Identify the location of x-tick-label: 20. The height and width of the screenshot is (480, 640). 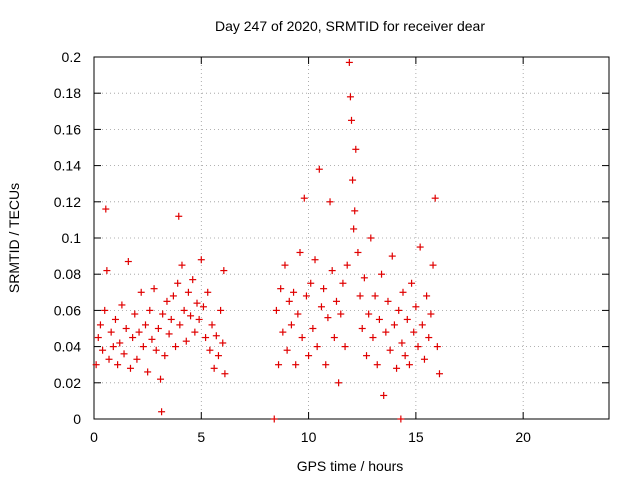
(523, 437).